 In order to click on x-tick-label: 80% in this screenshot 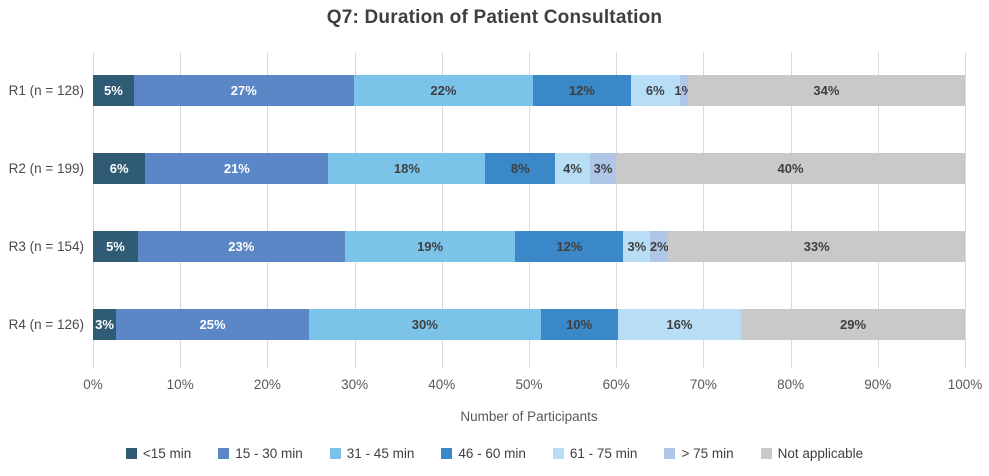, I will do `click(791, 384)`.